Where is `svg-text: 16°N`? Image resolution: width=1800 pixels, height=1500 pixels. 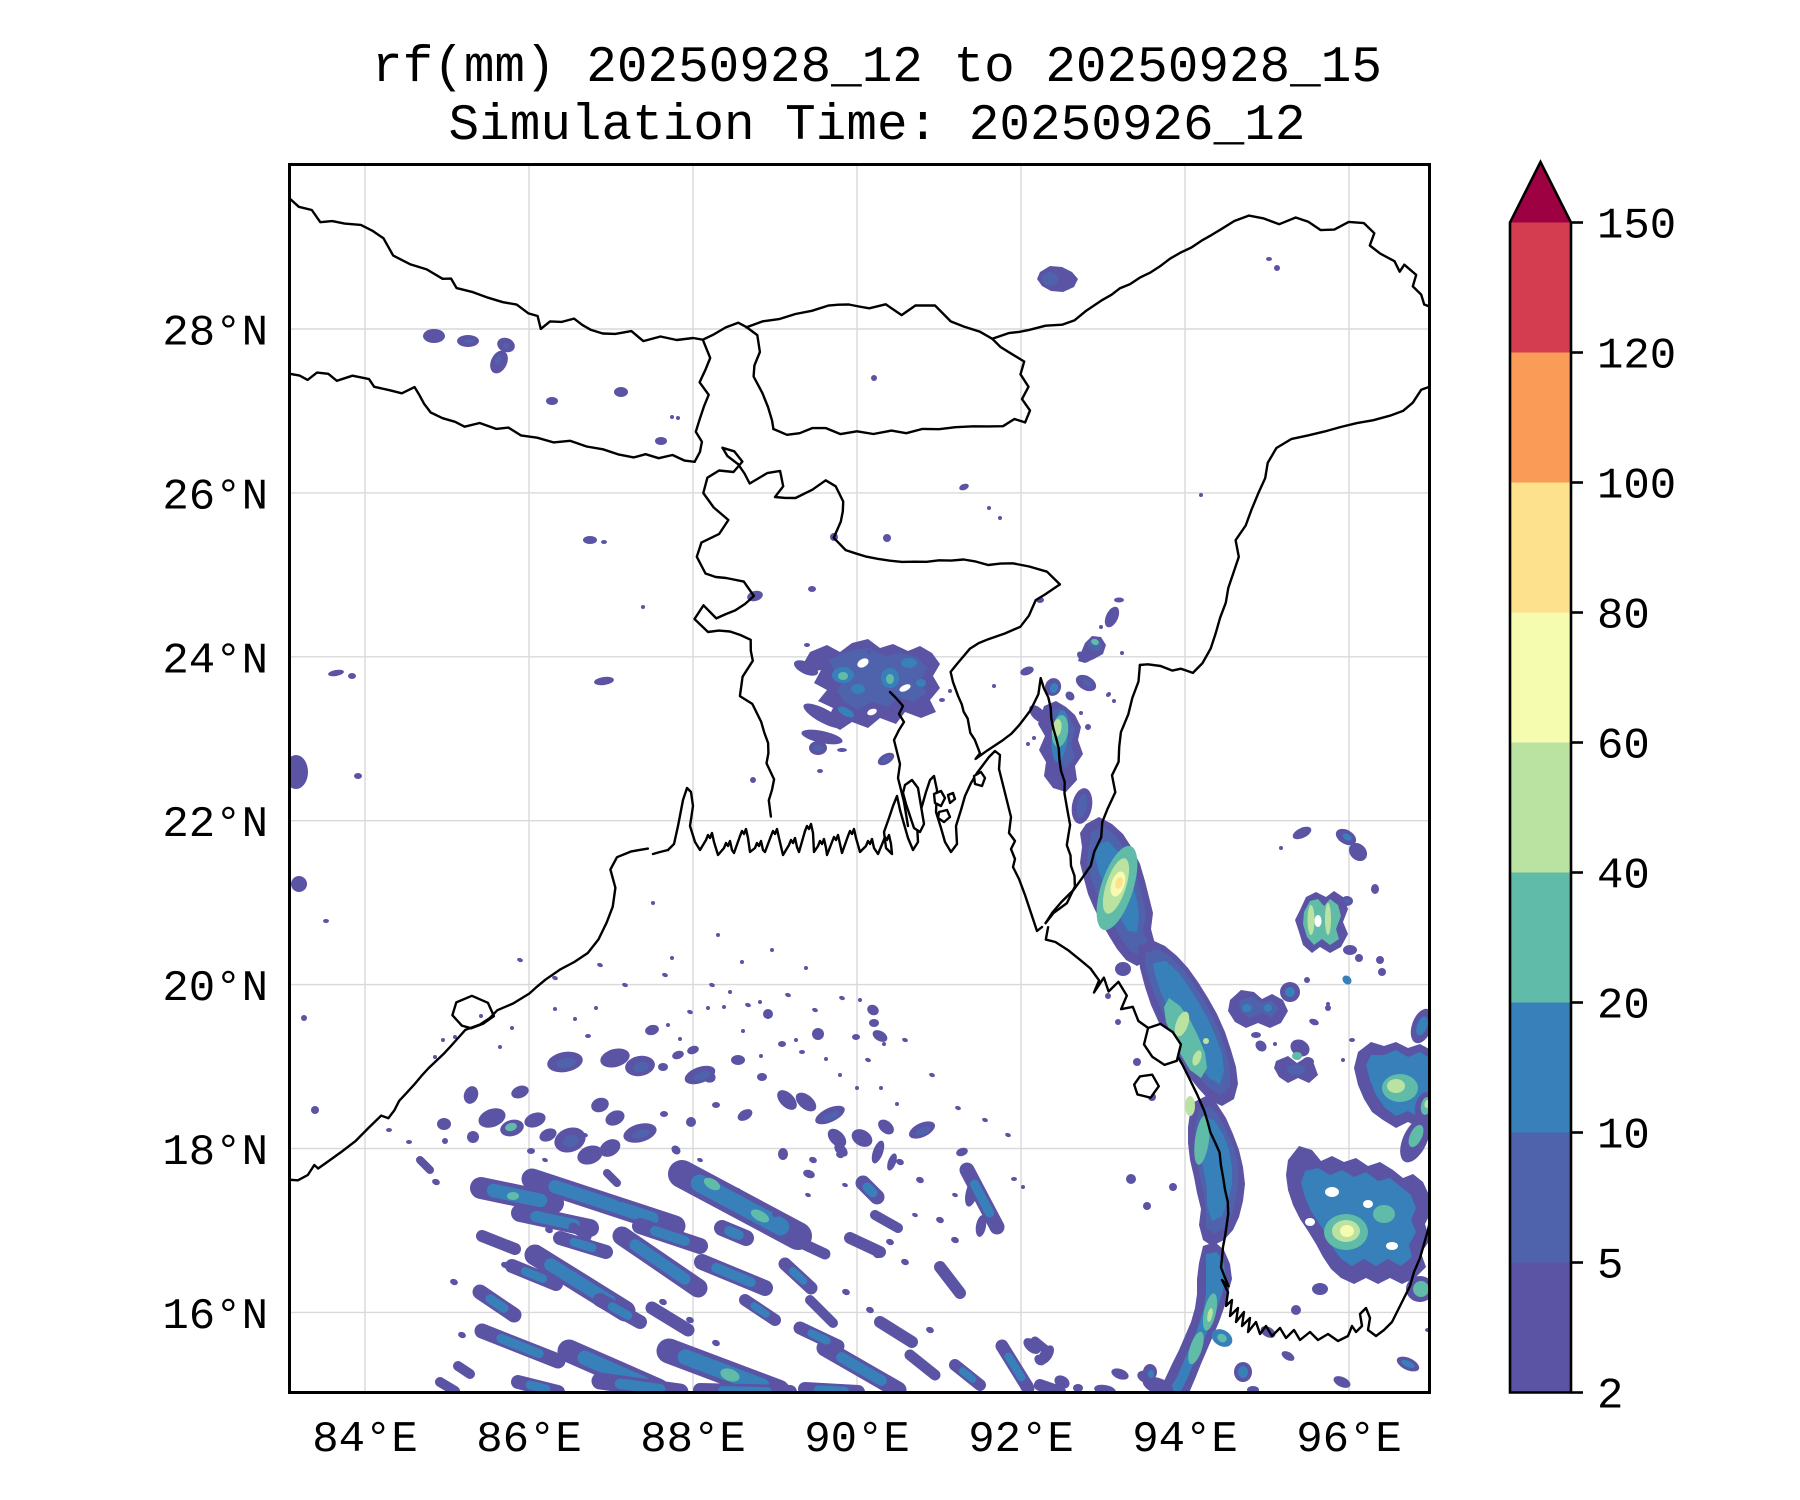
svg-text: 16°N is located at coordinates (215, 1317).